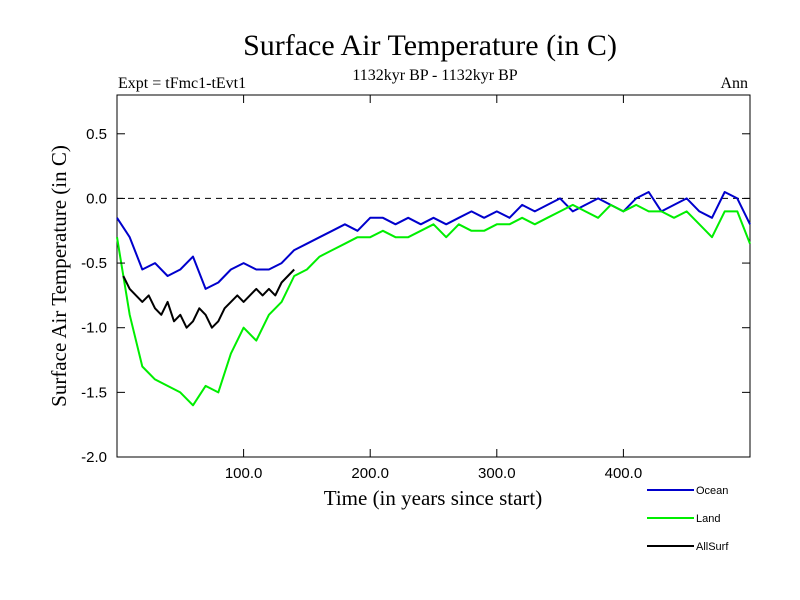  I want to click on y-tick-label: -2.0, so click(94, 457).